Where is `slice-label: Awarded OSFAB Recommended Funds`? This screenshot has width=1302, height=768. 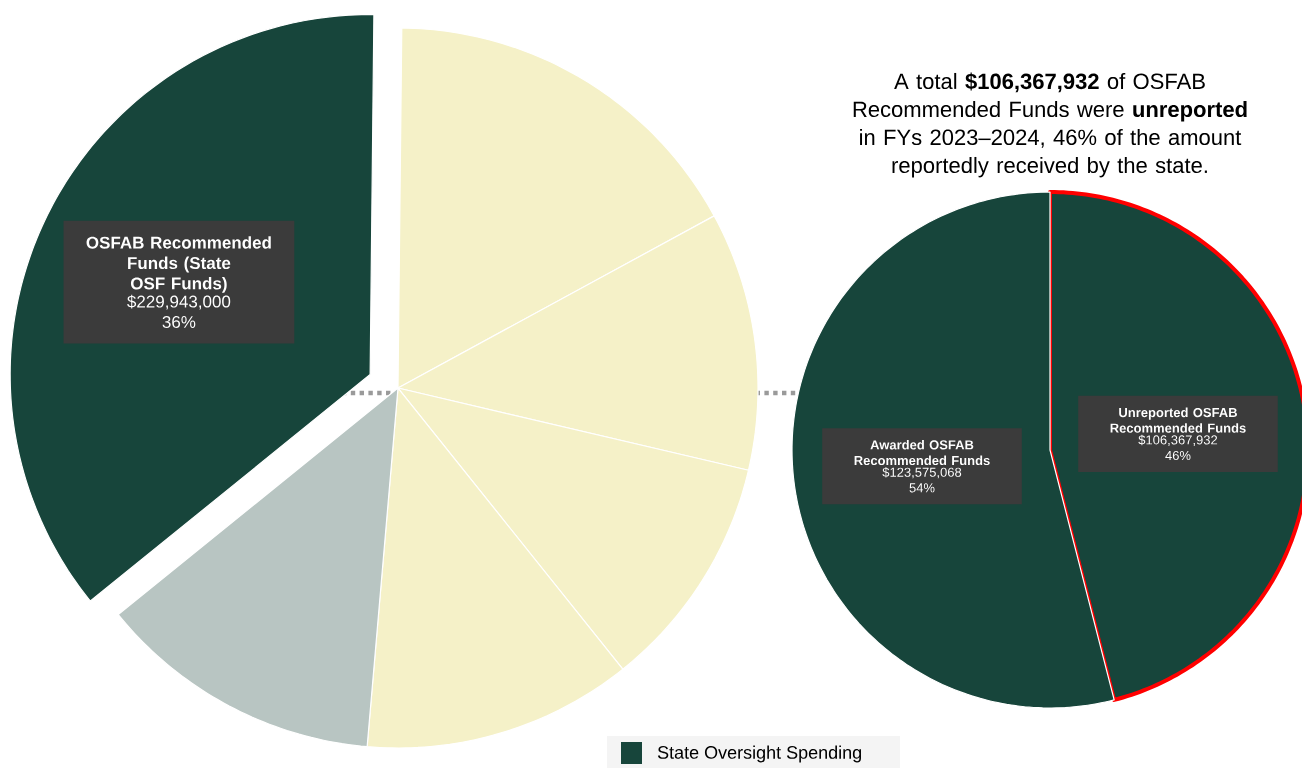 slice-label: Awarded OSFAB Recommended Funds is located at coordinates (922, 452).